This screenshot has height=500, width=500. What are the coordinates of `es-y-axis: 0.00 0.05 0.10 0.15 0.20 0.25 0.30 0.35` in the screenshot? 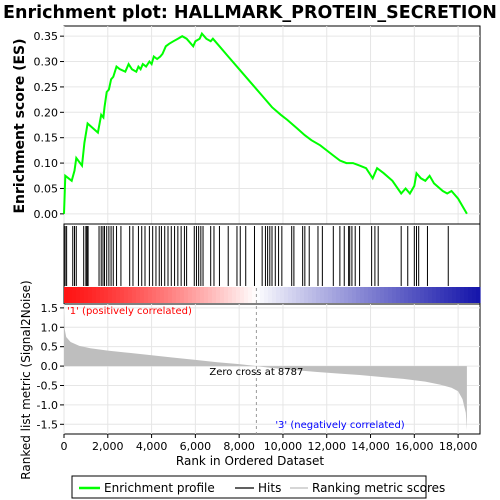 It's located at (49, 125).